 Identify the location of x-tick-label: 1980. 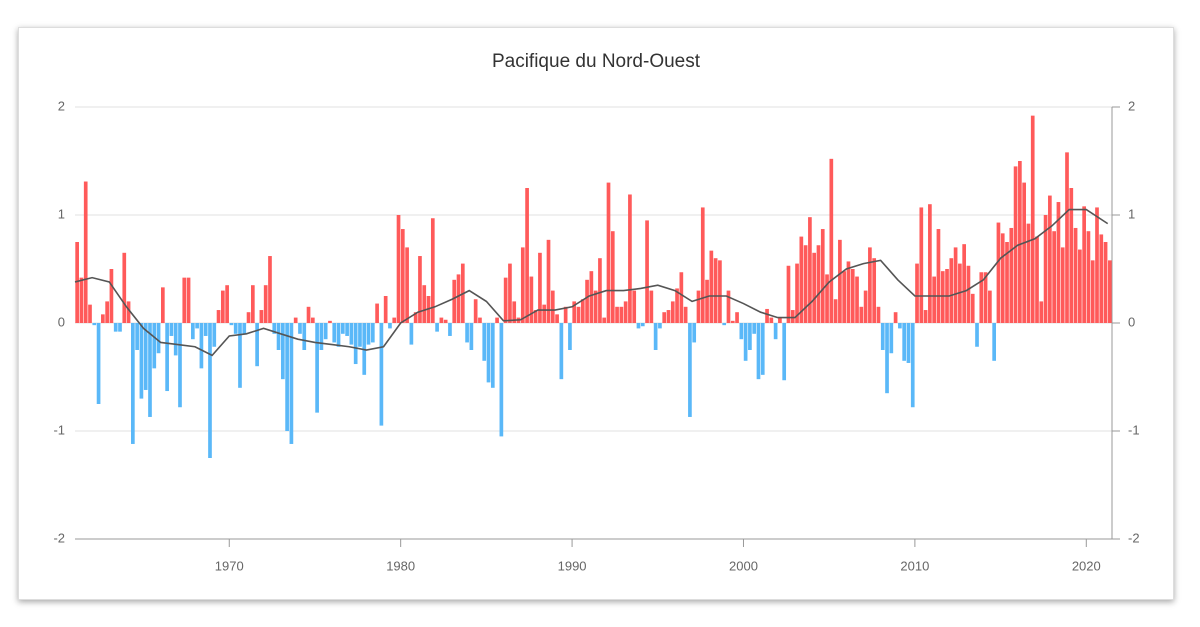
(400, 565).